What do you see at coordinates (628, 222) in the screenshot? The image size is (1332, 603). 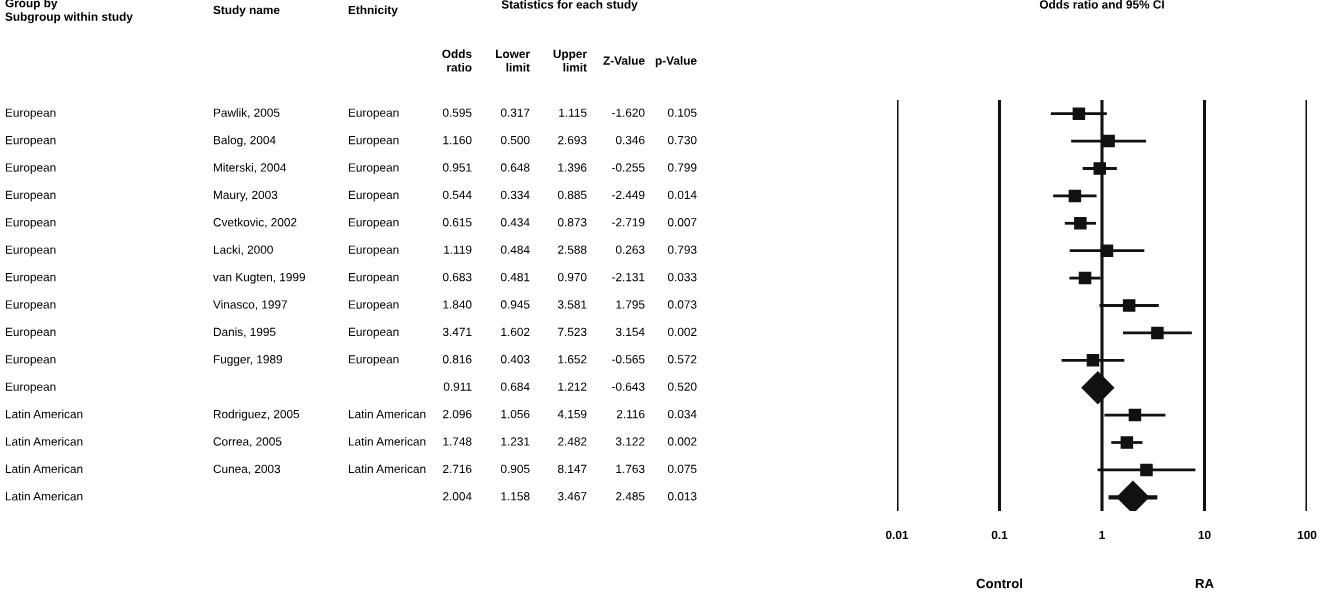 I see `text: -2.719` at bounding box center [628, 222].